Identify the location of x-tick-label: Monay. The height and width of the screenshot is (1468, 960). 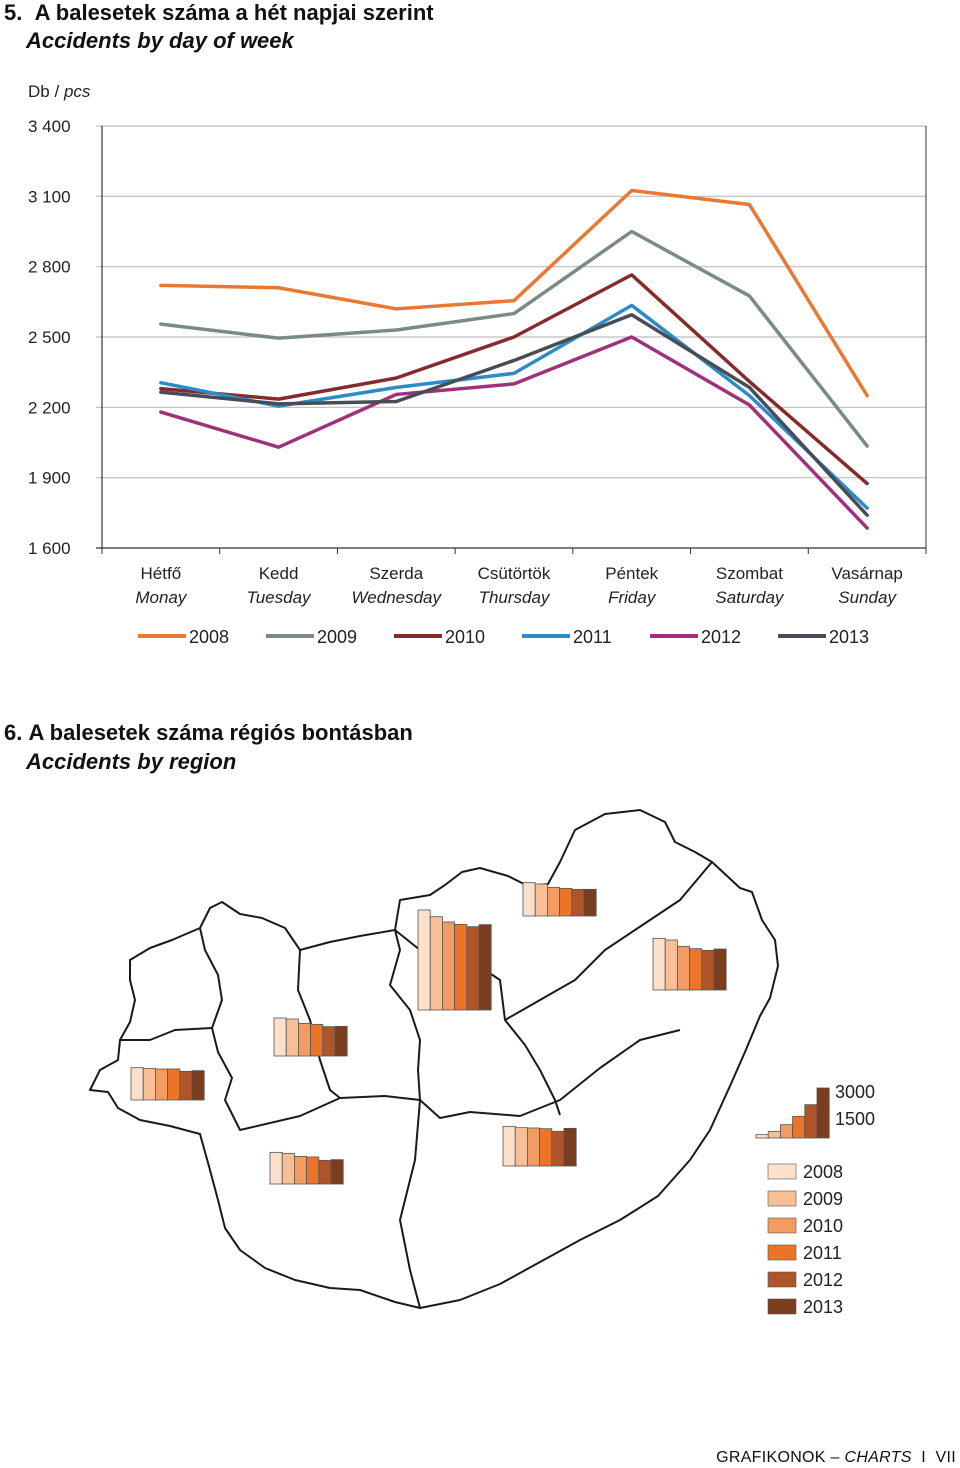
(161, 597).